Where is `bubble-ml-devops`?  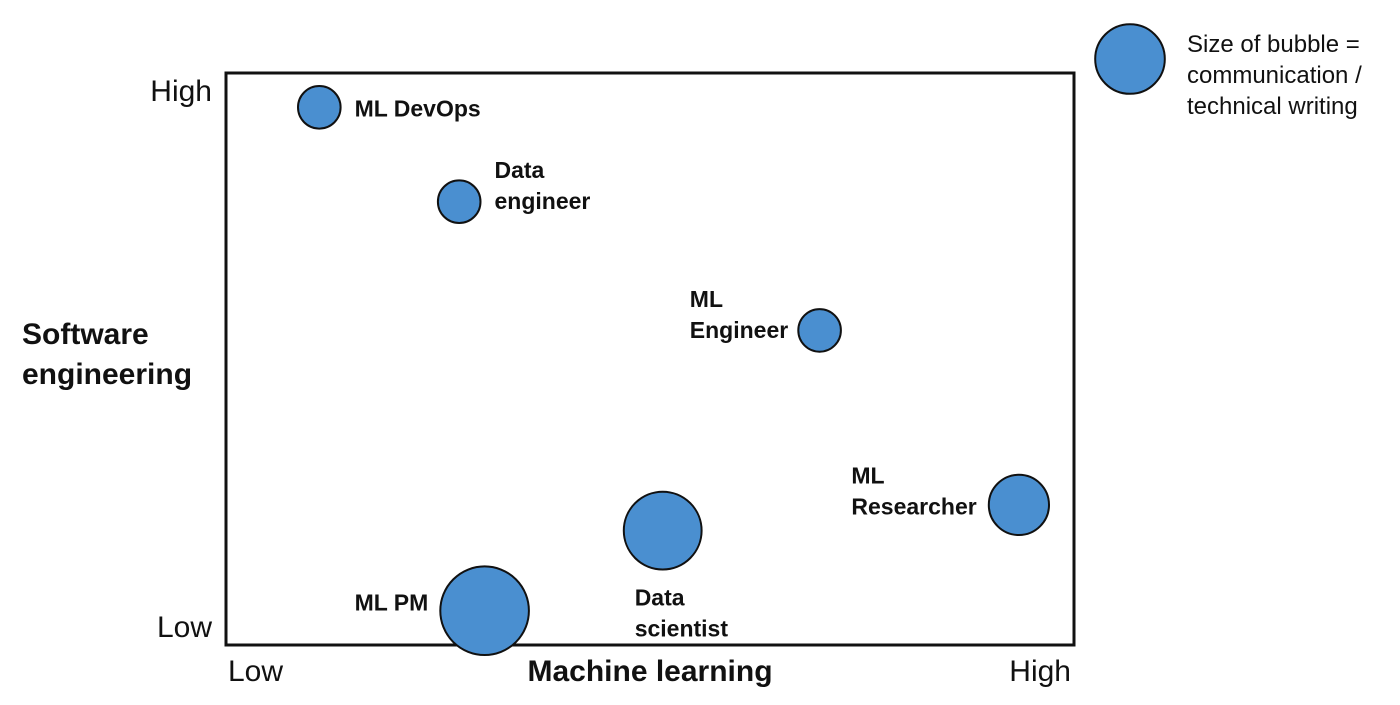
bubble-ml-devops is located at coordinates (319, 107).